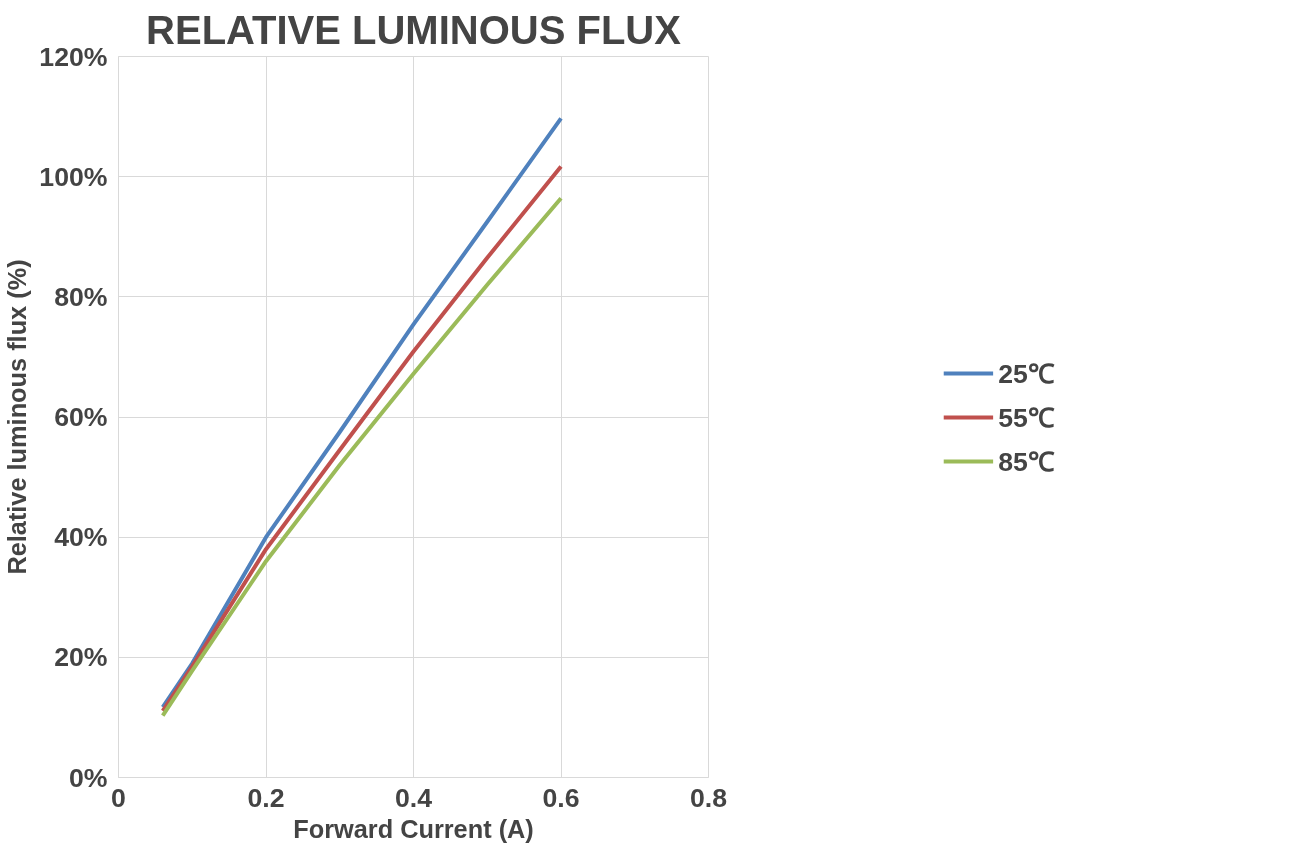  Describe the element at coordinates (414, 29) in the screenshot. I see `chart-title: RELATIVE LUMINOUS FLUX` at that location.